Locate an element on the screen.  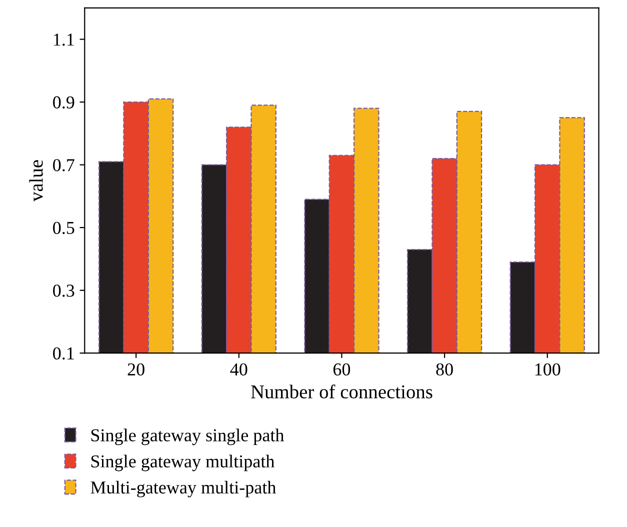
x-tick-label: 40 is located at coordinates (239, 369).